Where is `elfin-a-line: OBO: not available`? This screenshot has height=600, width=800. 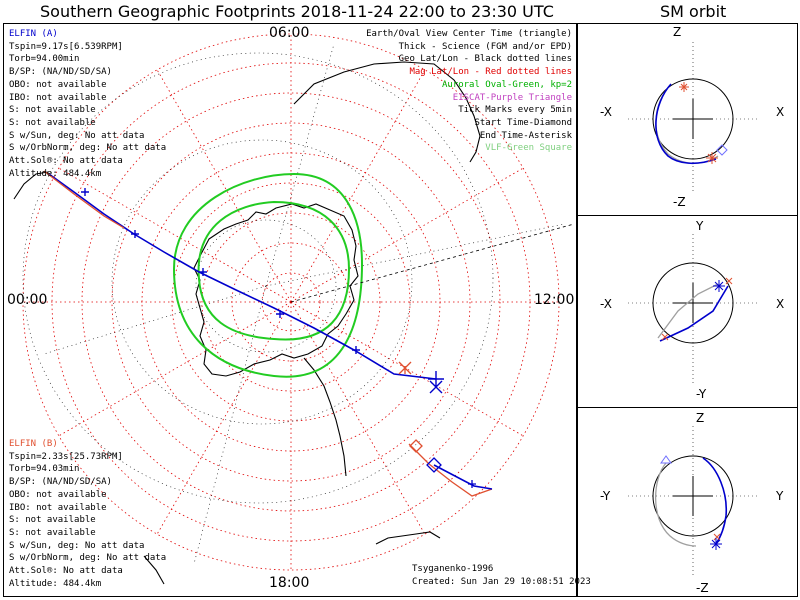 elfin-a-line: OBO: not available is located at coordinates (58, 84).